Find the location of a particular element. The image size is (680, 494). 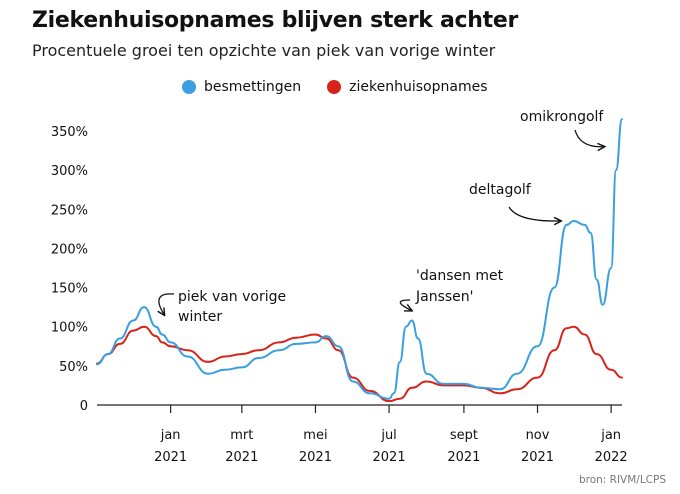

series-line-ziekenhuisopnames is located at coordinates (359, 364).